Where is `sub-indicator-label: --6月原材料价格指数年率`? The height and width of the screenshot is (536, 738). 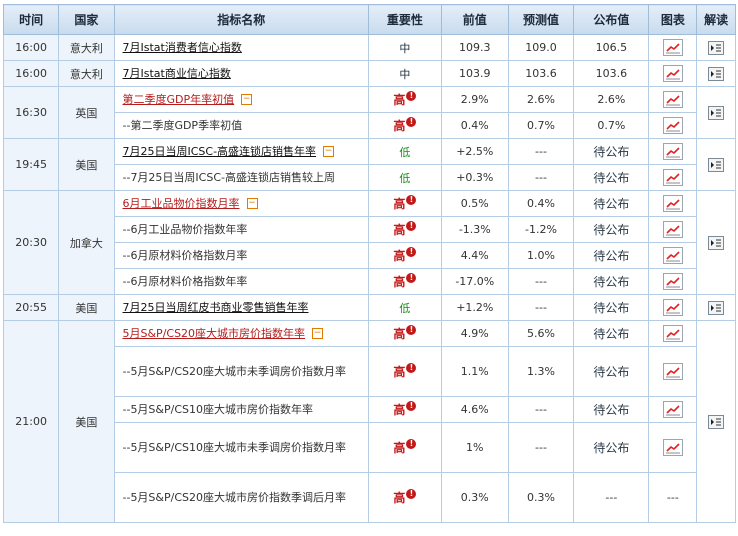 sub-indicator-label: --6月原材料价格指数年率 is located at coordinates (185, 281).